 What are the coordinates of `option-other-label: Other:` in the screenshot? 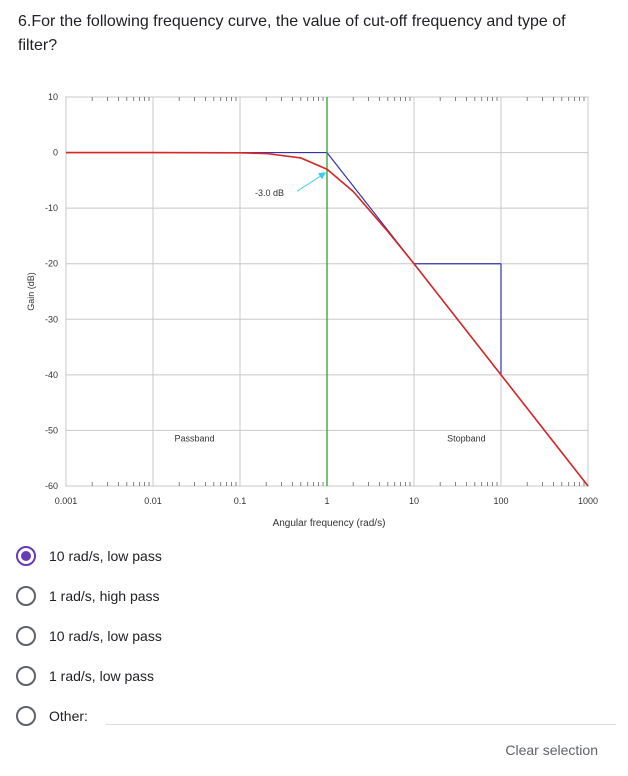 It's located at (68, 716).